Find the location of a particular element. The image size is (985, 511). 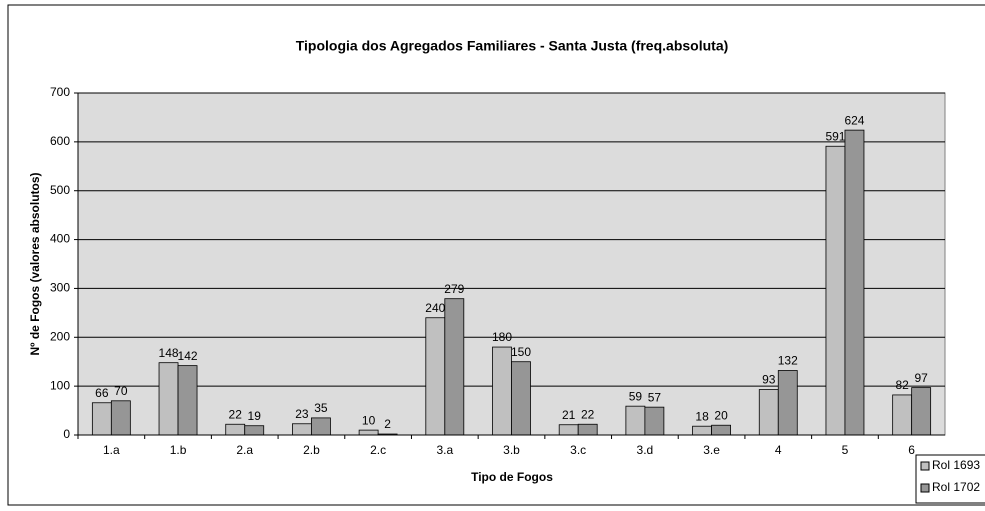

legend-label: Rol 1693 is located at coordinates (956, 465).